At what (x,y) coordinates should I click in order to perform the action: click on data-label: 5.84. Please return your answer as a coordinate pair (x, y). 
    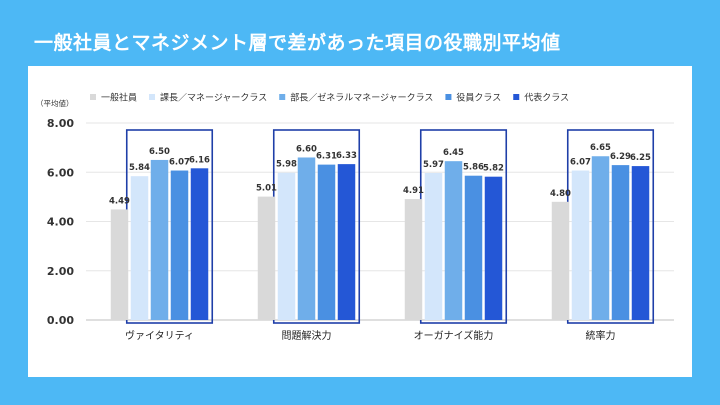
    Looking at the image, I should click on (139, 168).